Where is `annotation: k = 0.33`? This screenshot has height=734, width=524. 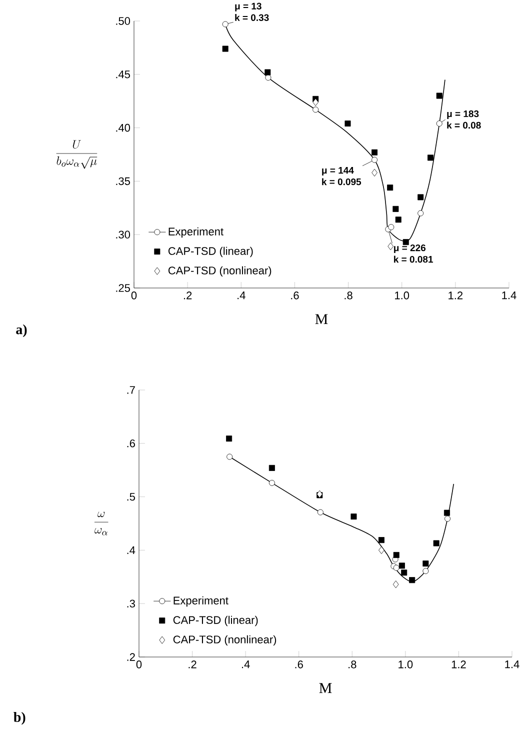
annotation: k = 0.33 is located at coordinates (252, 18).